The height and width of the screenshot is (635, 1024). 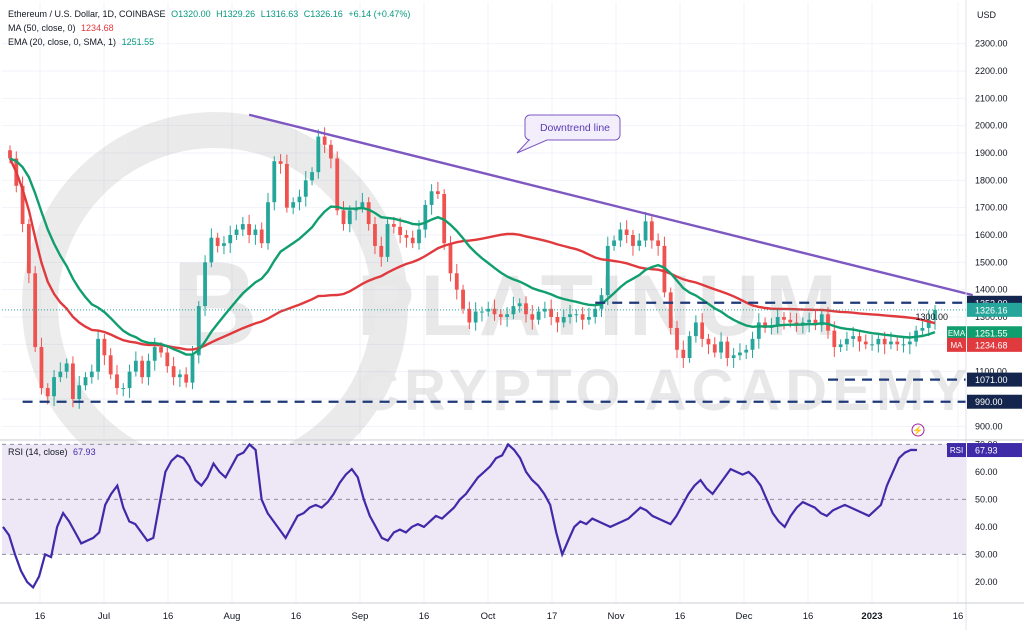 What do you see at coordinates (986, 527) in the screenshot?
I see `rsi-tick-label: 40.00` at bounding box center [986, 527].